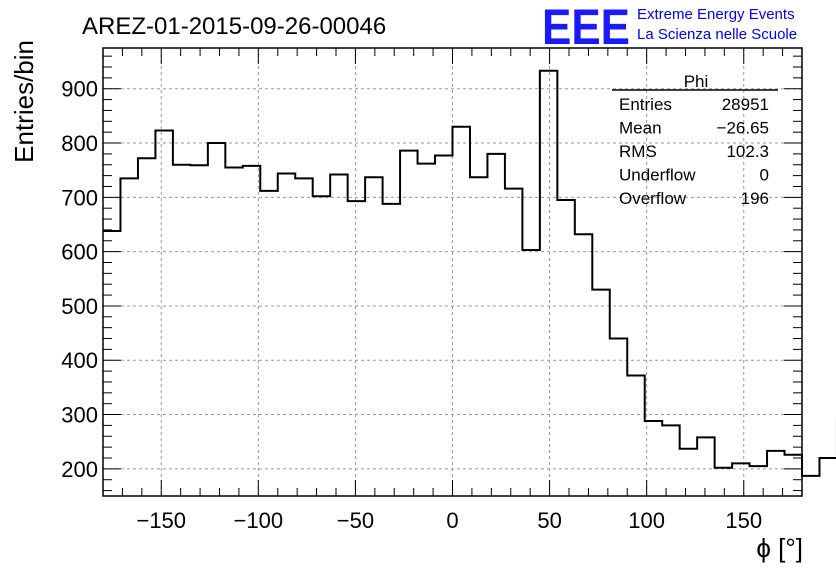 The width and height of the screenshot is (836, 572). I want to click on stats-row-label: RMS, so click(638, 151).